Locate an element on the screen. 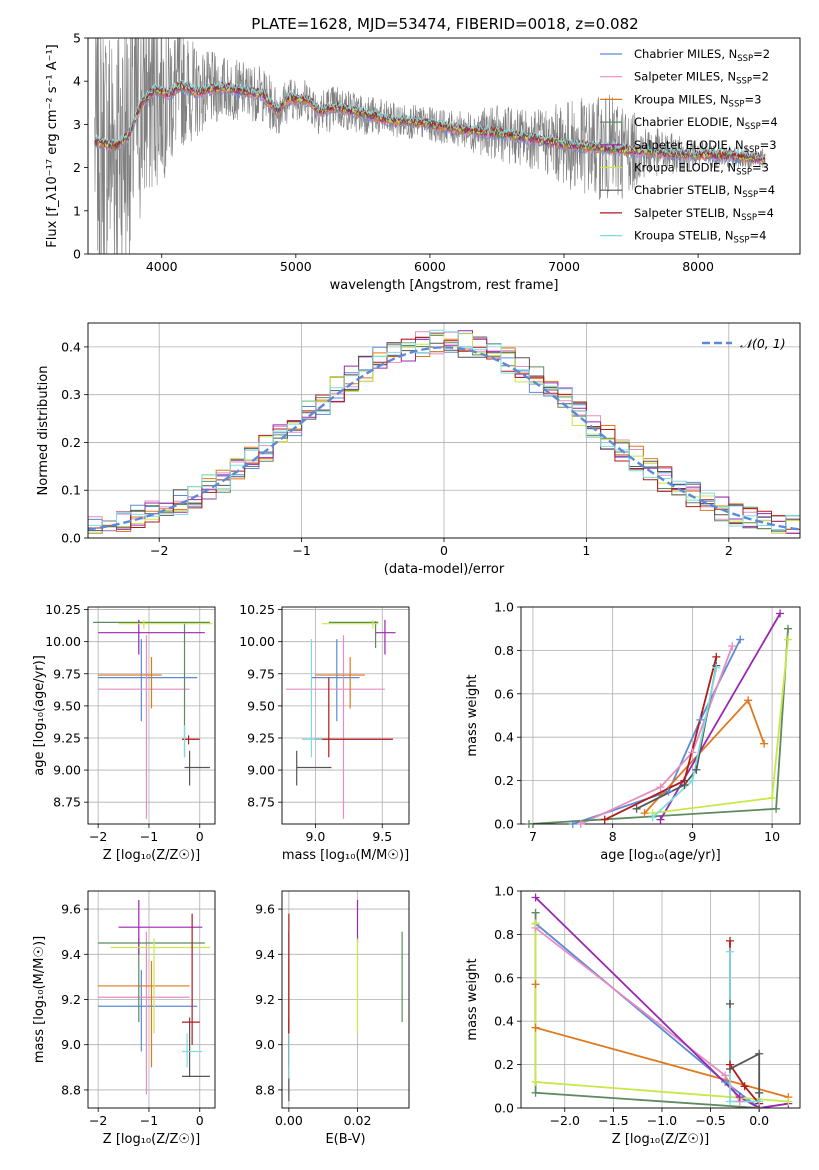 Image resolution: width=819 pixels, height=1170 pixels. axes: 0.00 0.02 8.8 9.0 9.2 9.4 9.6 E(B-V) is located at coordinates (332, 1018).